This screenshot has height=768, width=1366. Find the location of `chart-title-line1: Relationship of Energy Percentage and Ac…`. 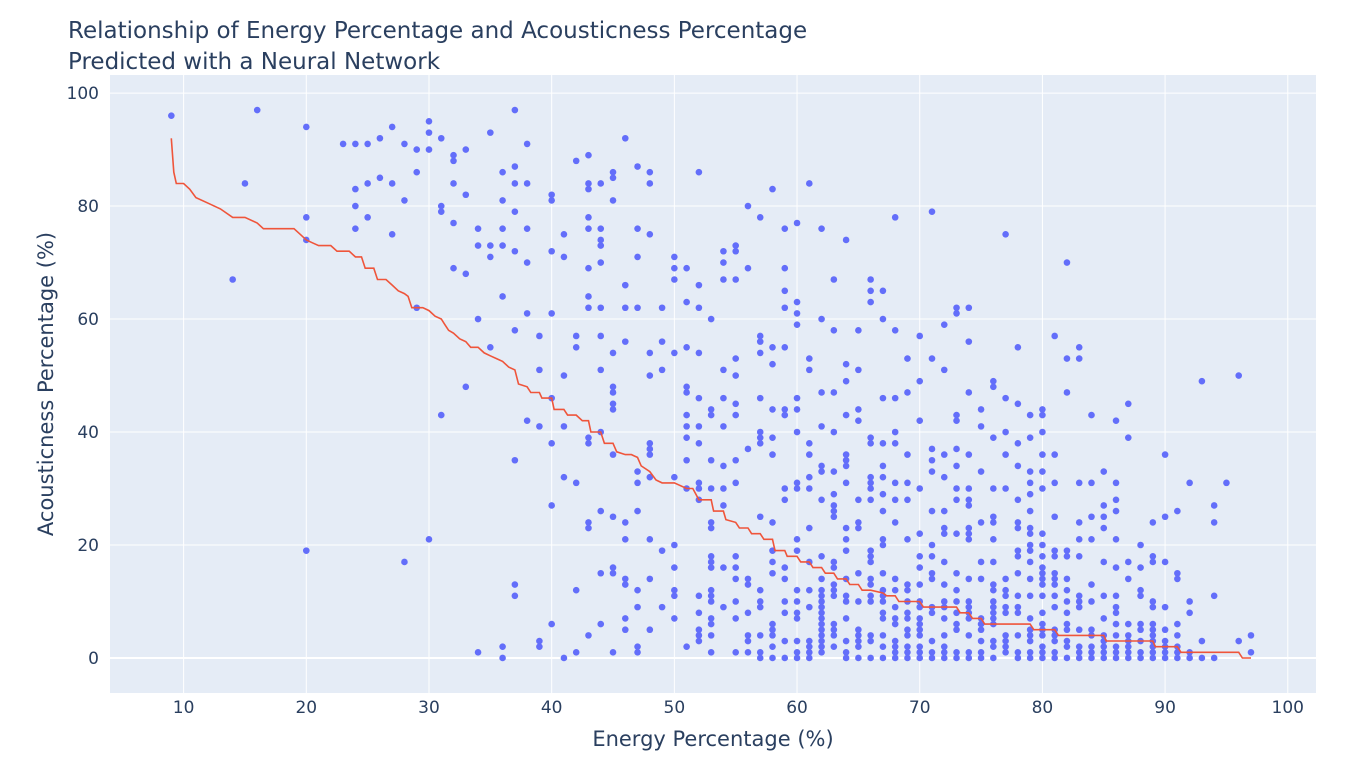

chart-title-line1: Relationship of Energy Percentage and Ac… is located at coordinates (437, 31).